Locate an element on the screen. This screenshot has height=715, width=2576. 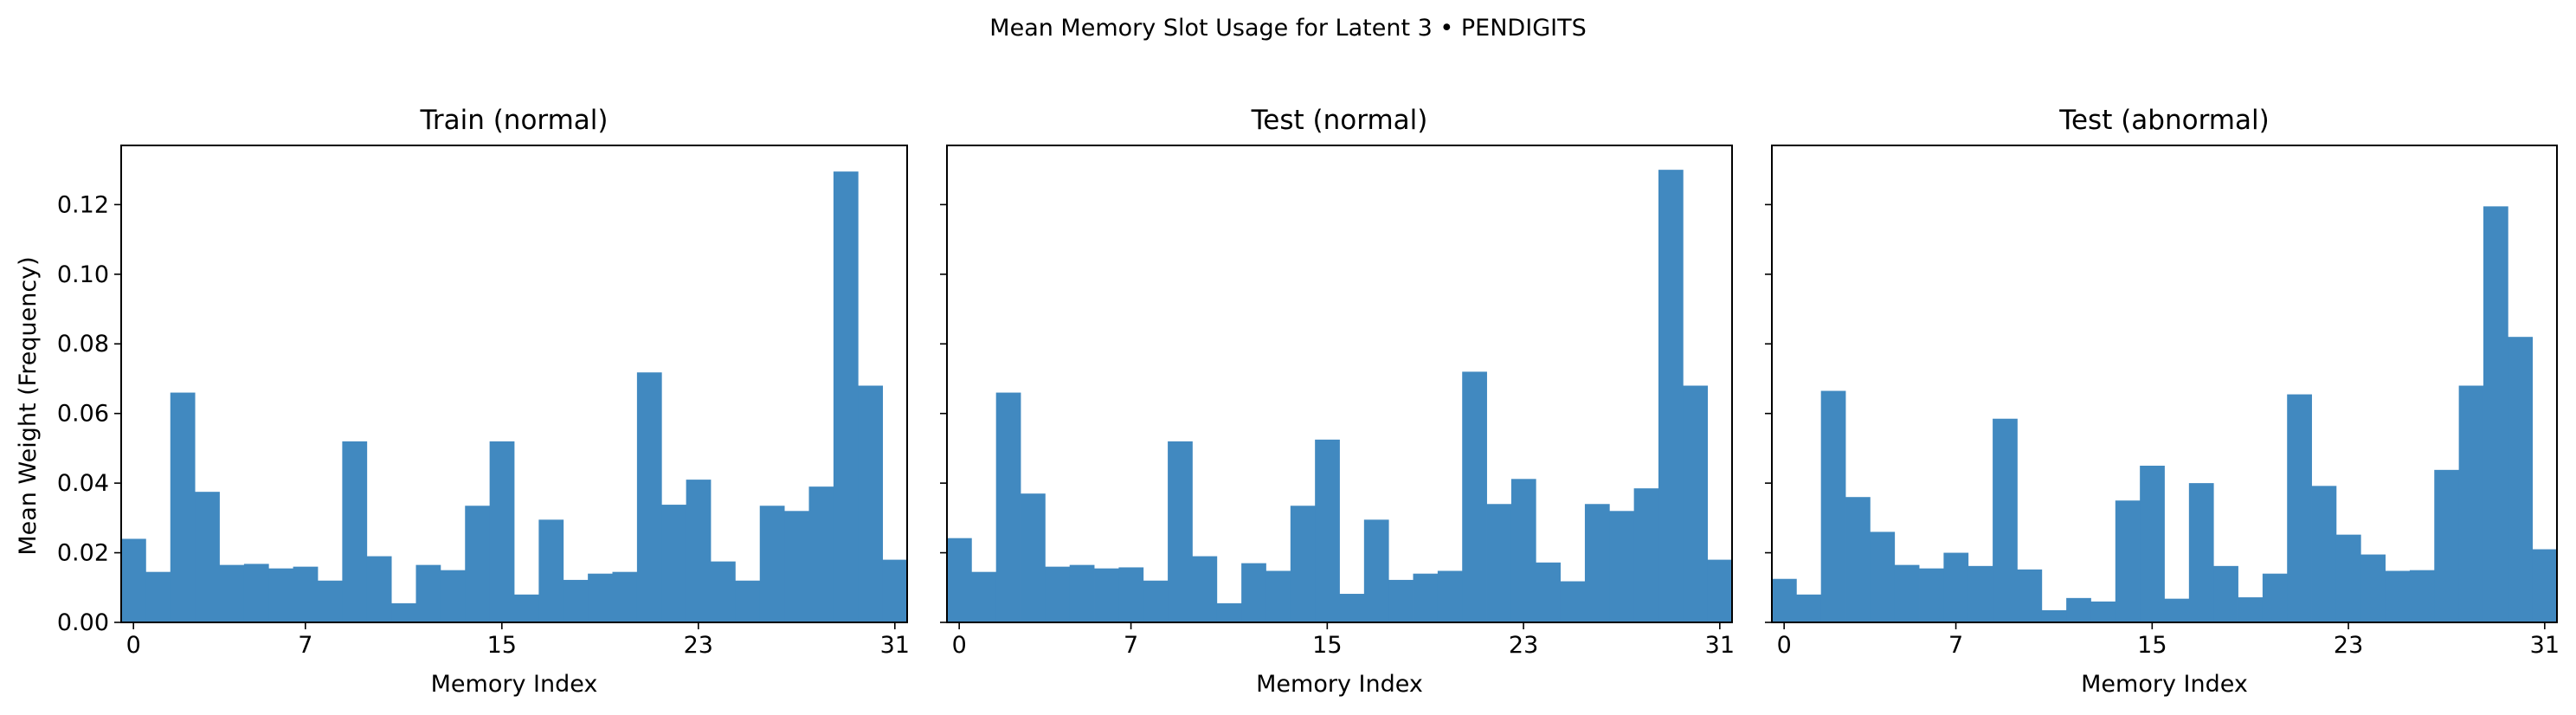
panel-title: Test (normal) is located at coordinates (1339, 121).